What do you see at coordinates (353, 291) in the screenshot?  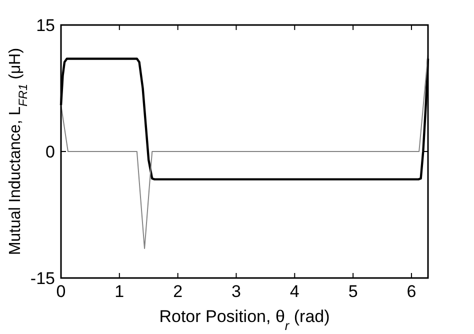 I see `x-tick-label: 5` at bounding box center [353, 291].